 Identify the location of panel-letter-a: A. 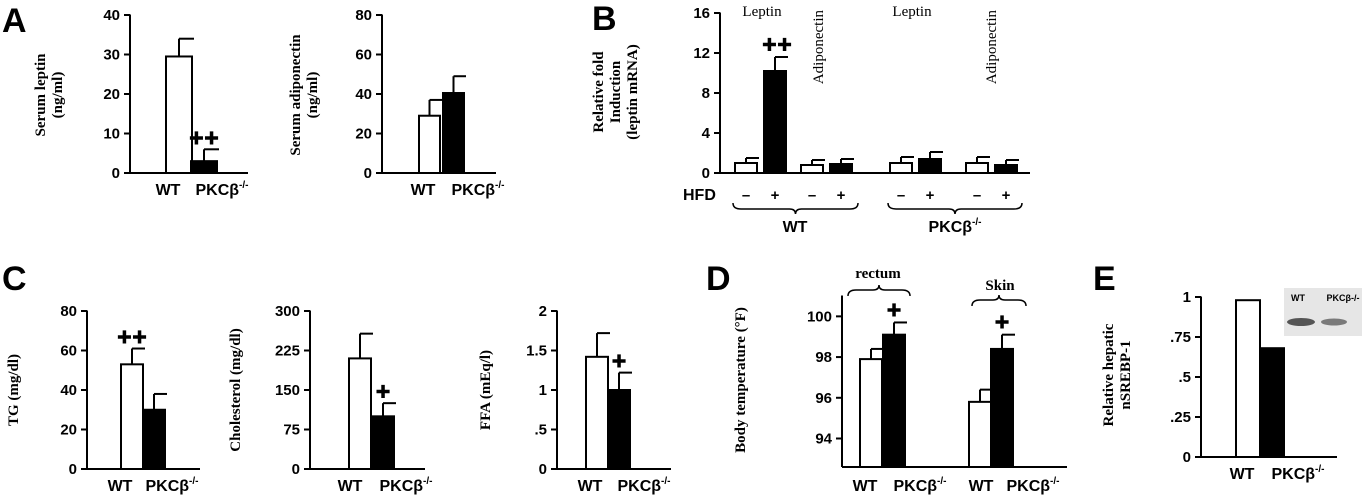
(14, 21).